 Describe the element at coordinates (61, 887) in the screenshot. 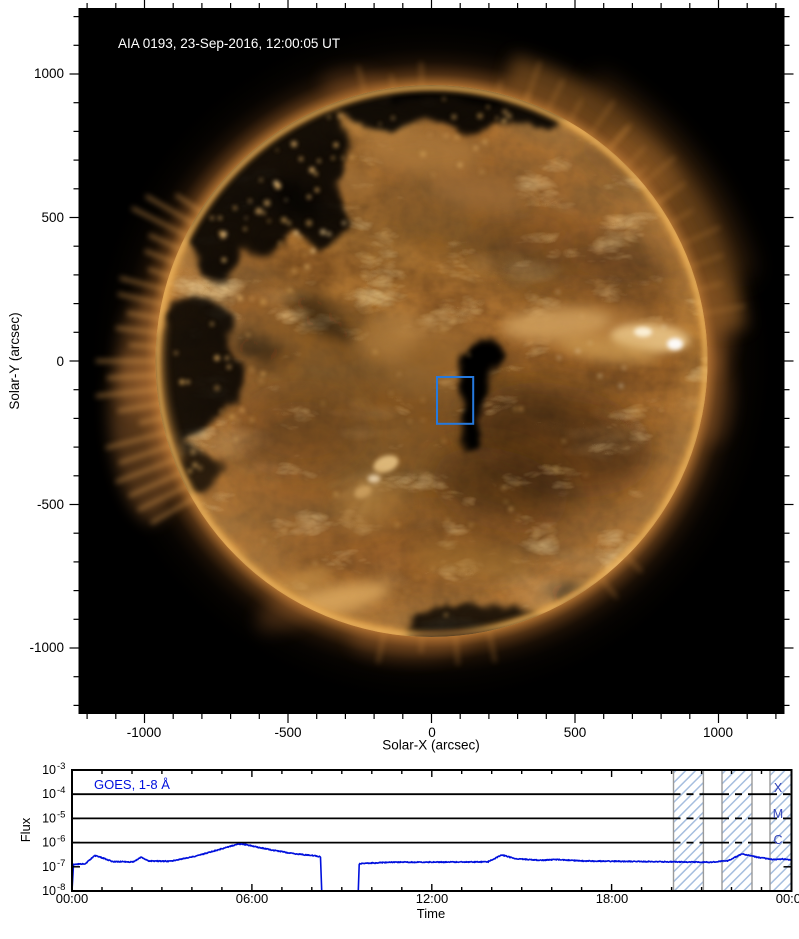

I see `svg-text: -8` at that location.